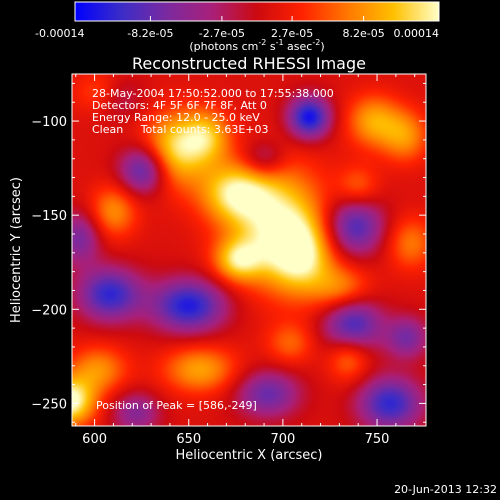  I want to click on annotation-energy-range: Energy Range: 12.0 - 25.0 keV, so click(176, 117).